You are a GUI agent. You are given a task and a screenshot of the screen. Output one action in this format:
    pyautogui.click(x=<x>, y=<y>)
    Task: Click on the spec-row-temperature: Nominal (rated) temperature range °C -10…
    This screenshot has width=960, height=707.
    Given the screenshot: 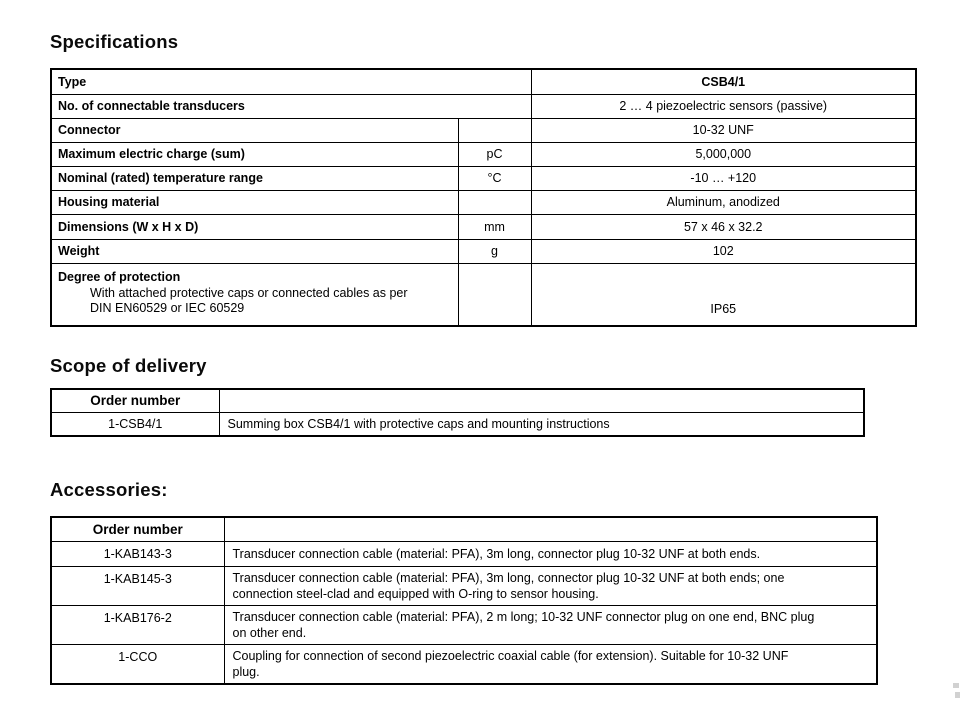 What is the action you would take?
    pyautogui.click(x=483, y=178)
    